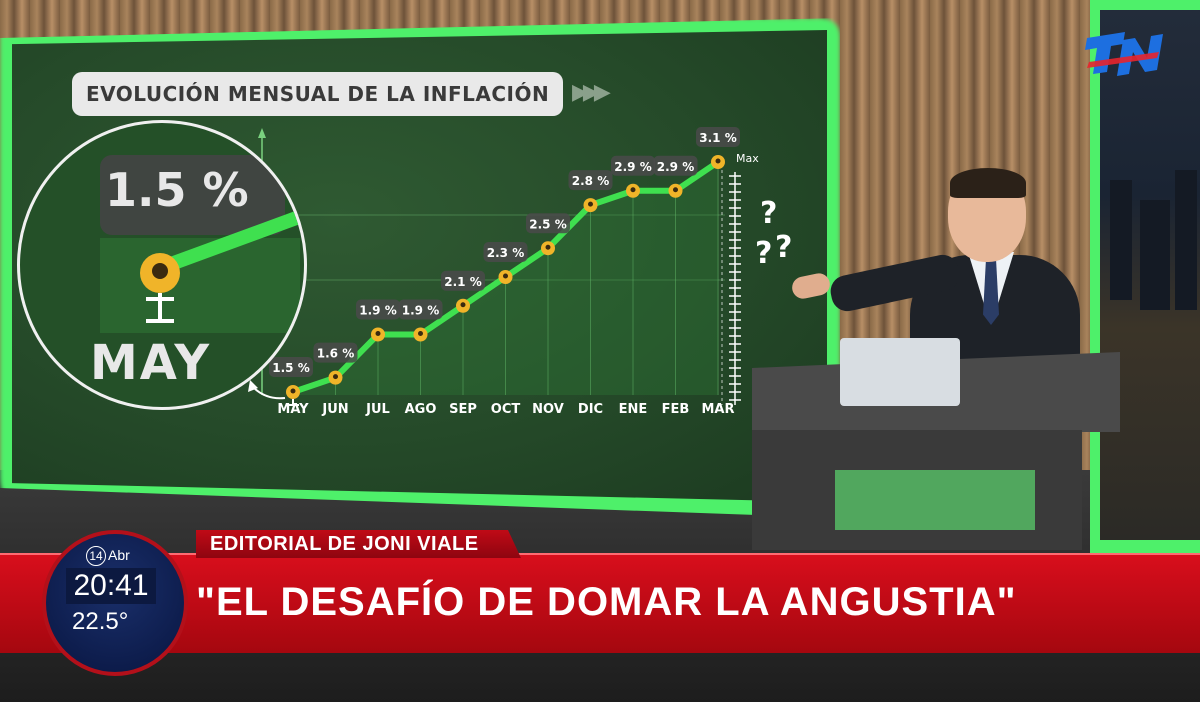  I want to click on value-label: 2.8 %, so click(590, 181).